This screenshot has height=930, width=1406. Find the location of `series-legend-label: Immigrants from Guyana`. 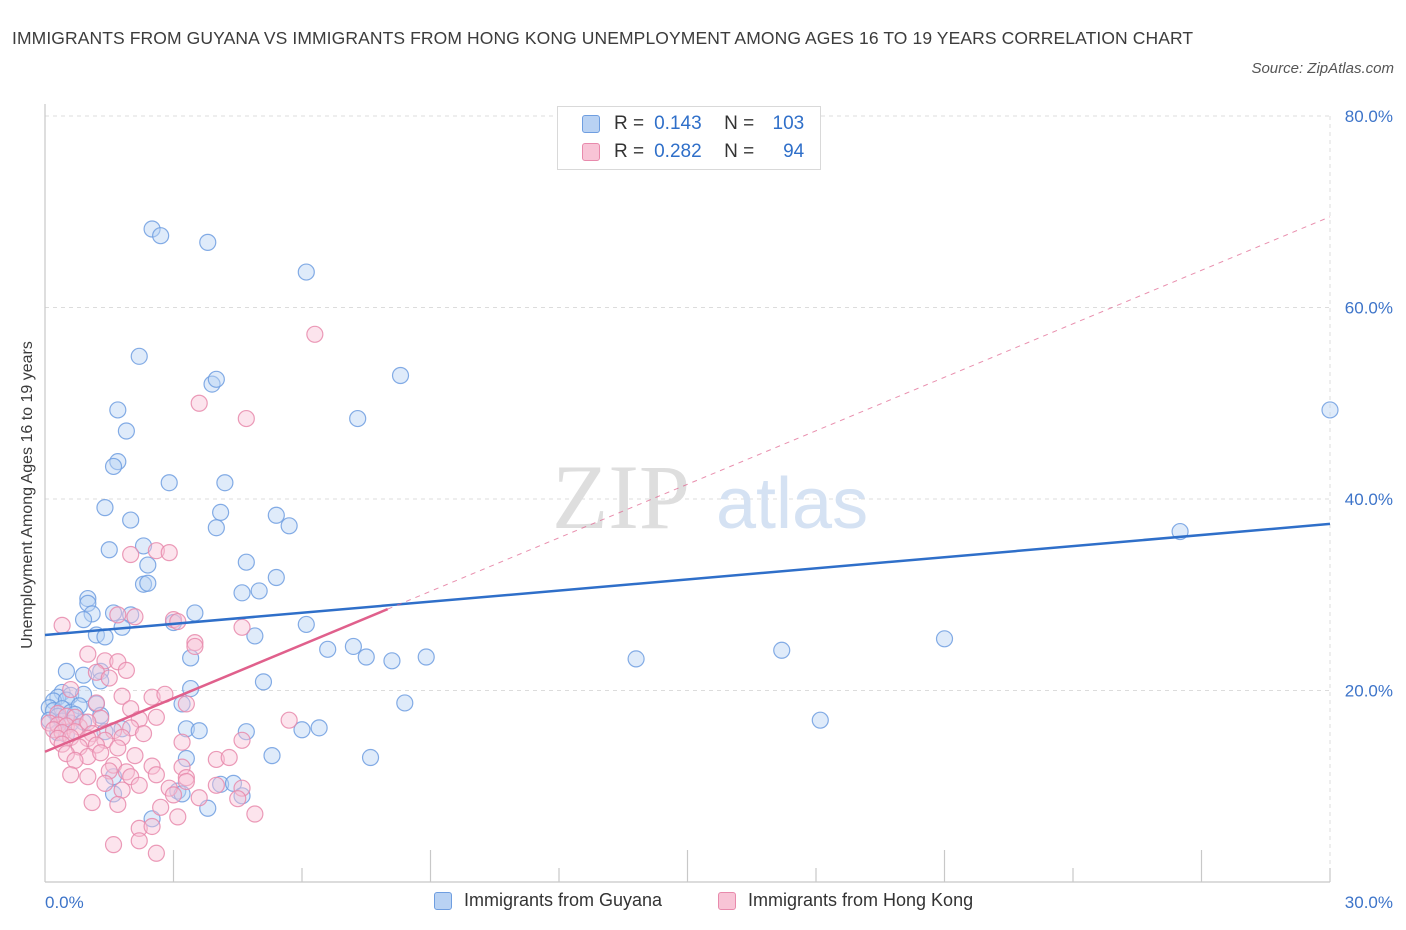

series-legend-label: Immigrants from Guyana is located at coordinates (563, 900).